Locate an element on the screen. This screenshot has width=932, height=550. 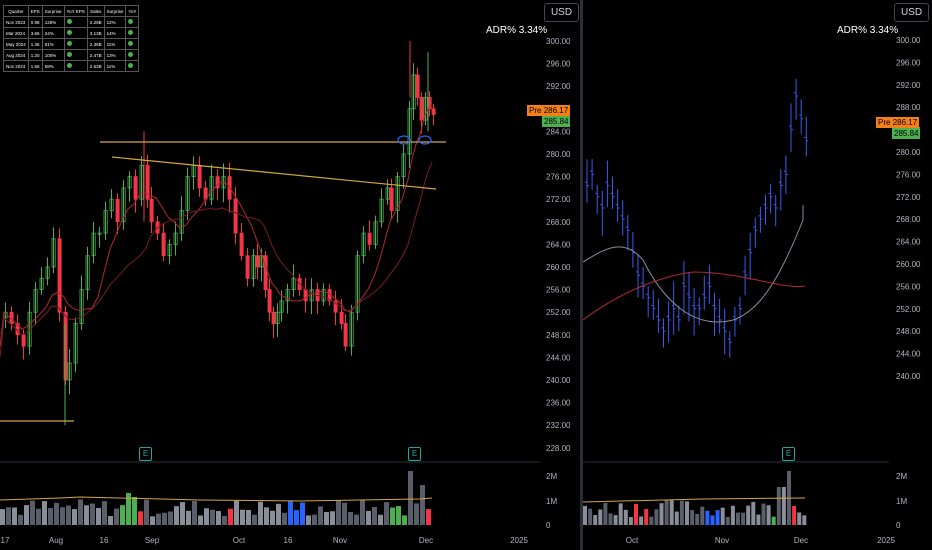
pane-divider is located at coordinates (581, 275).